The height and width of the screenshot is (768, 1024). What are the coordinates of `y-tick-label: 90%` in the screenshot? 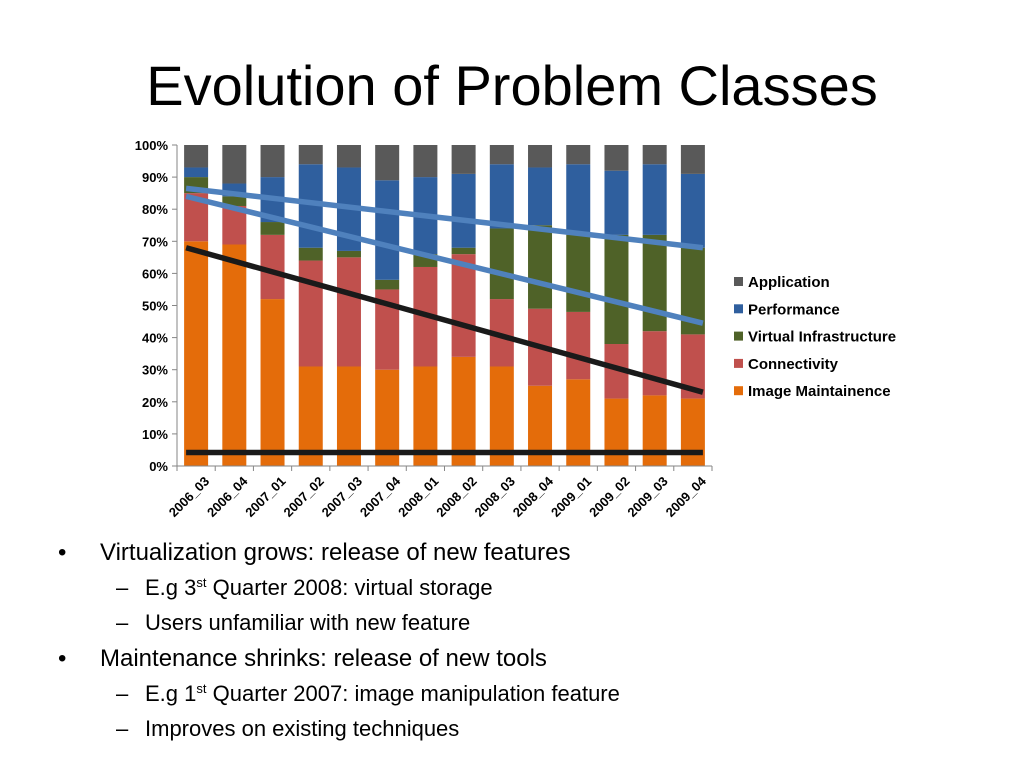 It's located at (155, 177).